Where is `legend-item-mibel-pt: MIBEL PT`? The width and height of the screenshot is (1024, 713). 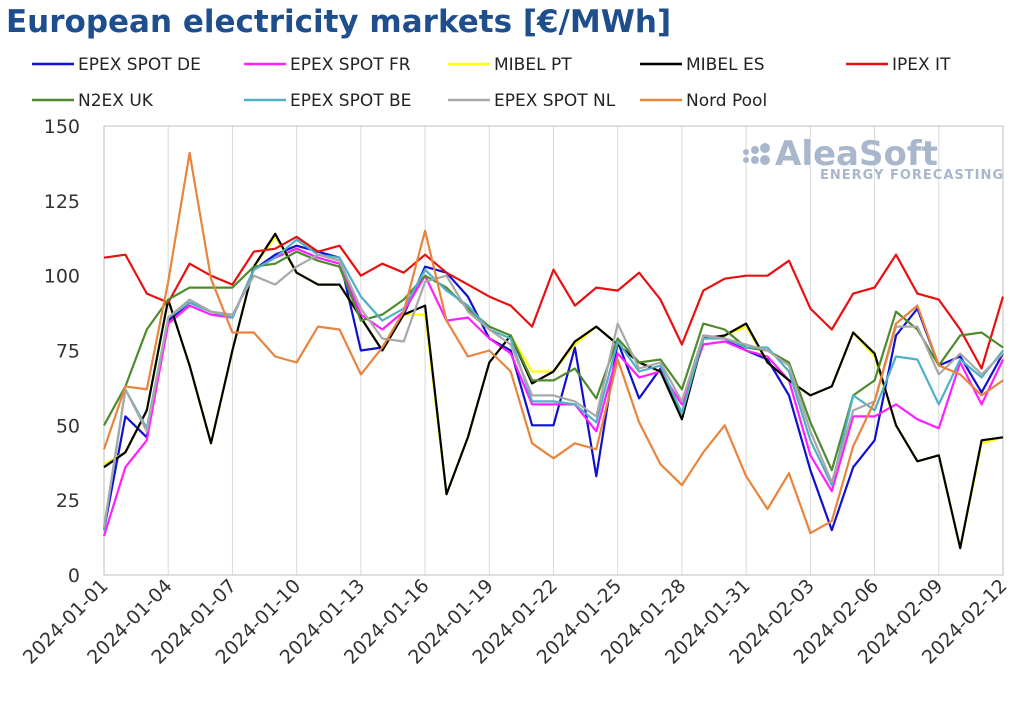
legend-item-mibel-pt: MIBEL PT is located at coordinates (510, 65).